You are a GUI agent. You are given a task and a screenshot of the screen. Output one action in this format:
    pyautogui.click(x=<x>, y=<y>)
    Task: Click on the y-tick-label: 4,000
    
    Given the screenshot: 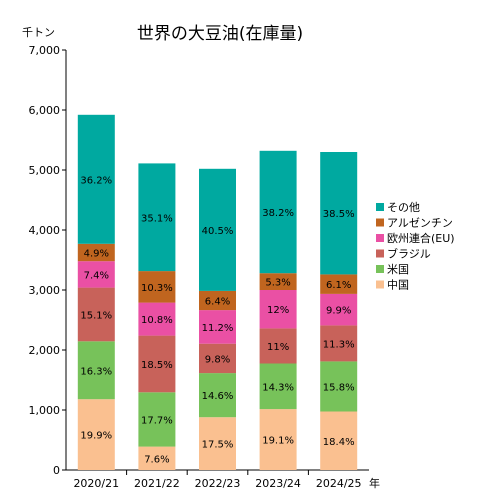 What is the action you would take?
    pyautogui.click(x=45, y=230)
    